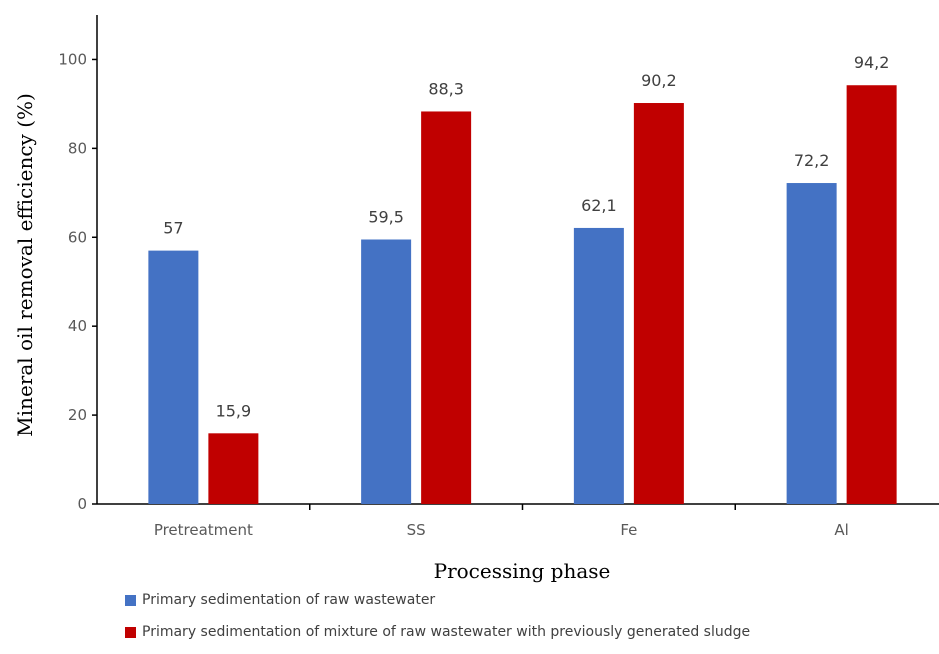 This screenshot has height=654, width=939. Describe the element at coordinates (841, 530) in the screenshot. I see `x-tick-label: Al` at that location.